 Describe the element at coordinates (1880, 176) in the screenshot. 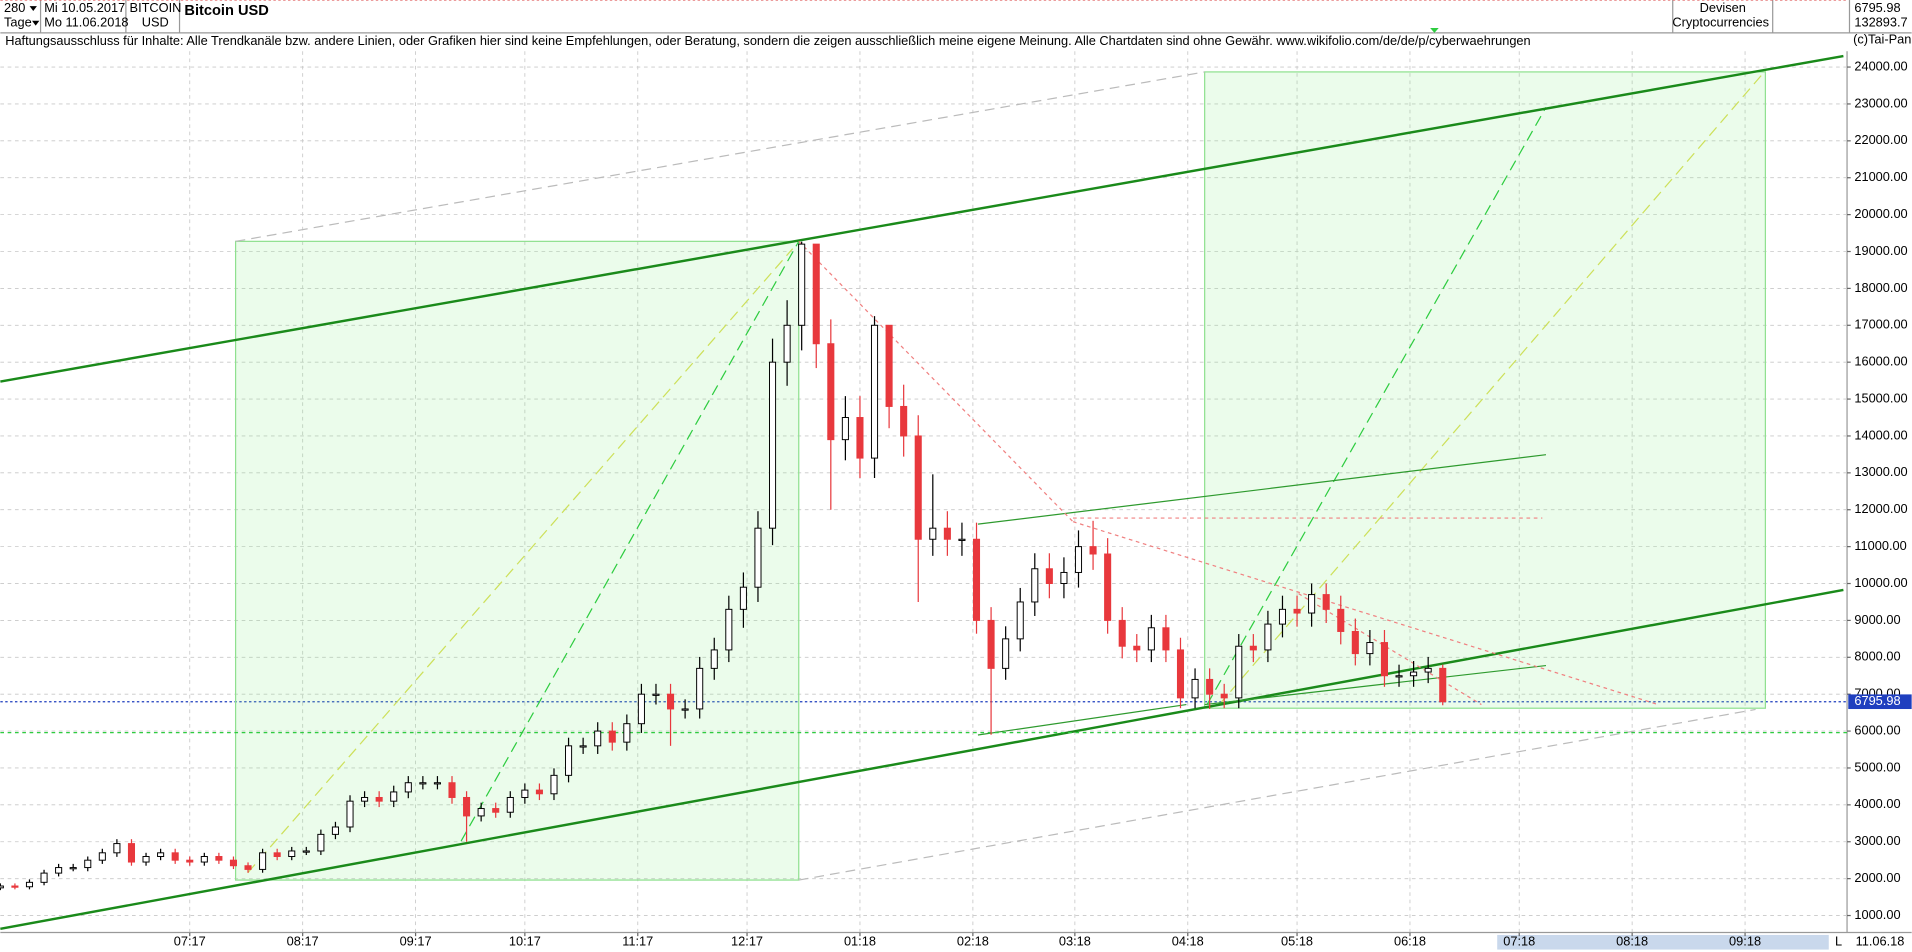

I see `y-tick-label: 21000.00` at that location.